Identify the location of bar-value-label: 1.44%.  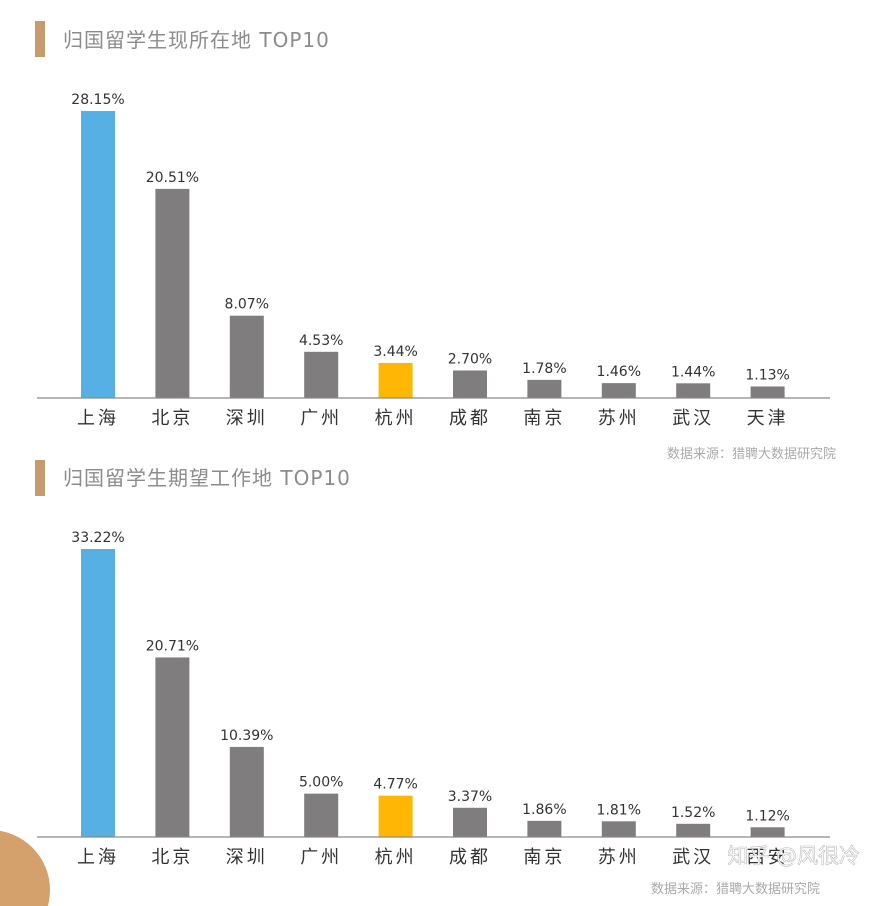
(693, 372).